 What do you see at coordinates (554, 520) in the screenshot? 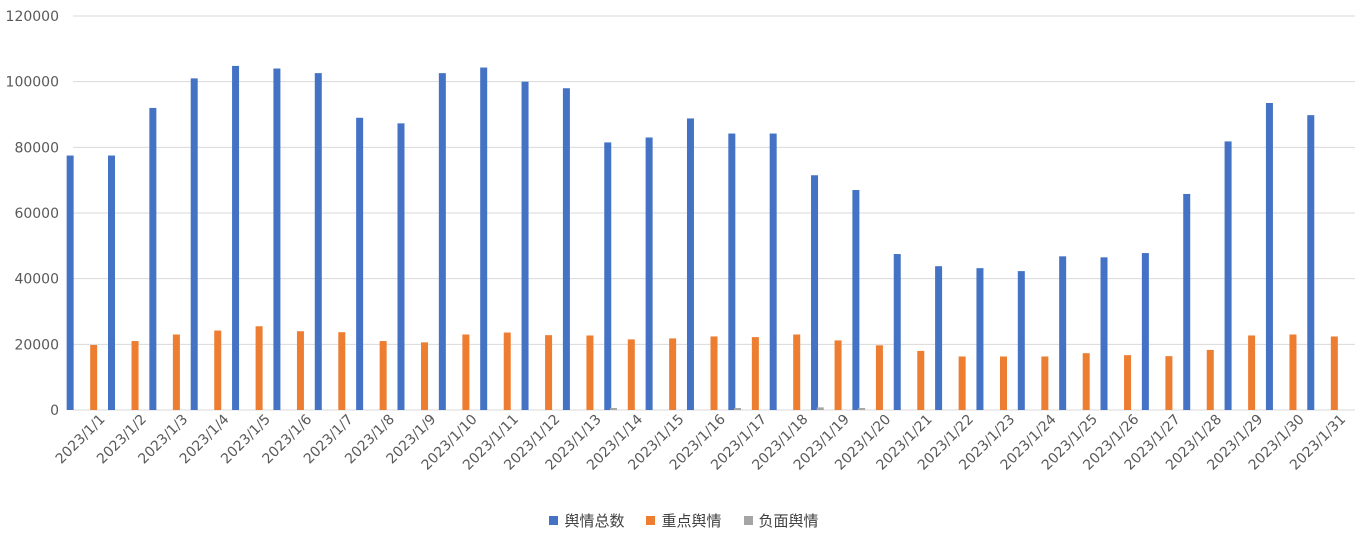
I see `legend-swatch-total` at bounding box center [554, 520].